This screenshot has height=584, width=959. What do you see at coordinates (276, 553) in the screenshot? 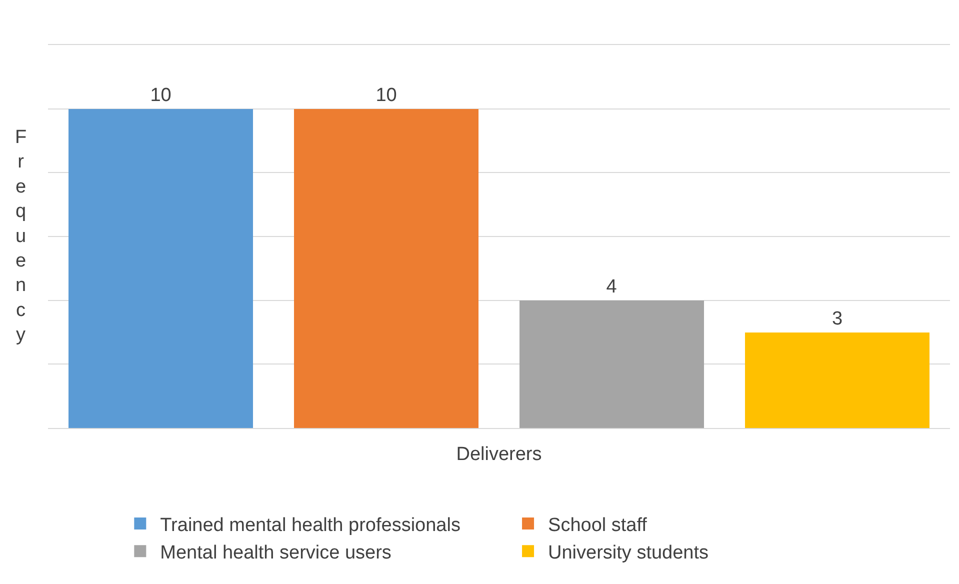
I see `legend-label: Mental health service users` at bounding box center [276, 553].